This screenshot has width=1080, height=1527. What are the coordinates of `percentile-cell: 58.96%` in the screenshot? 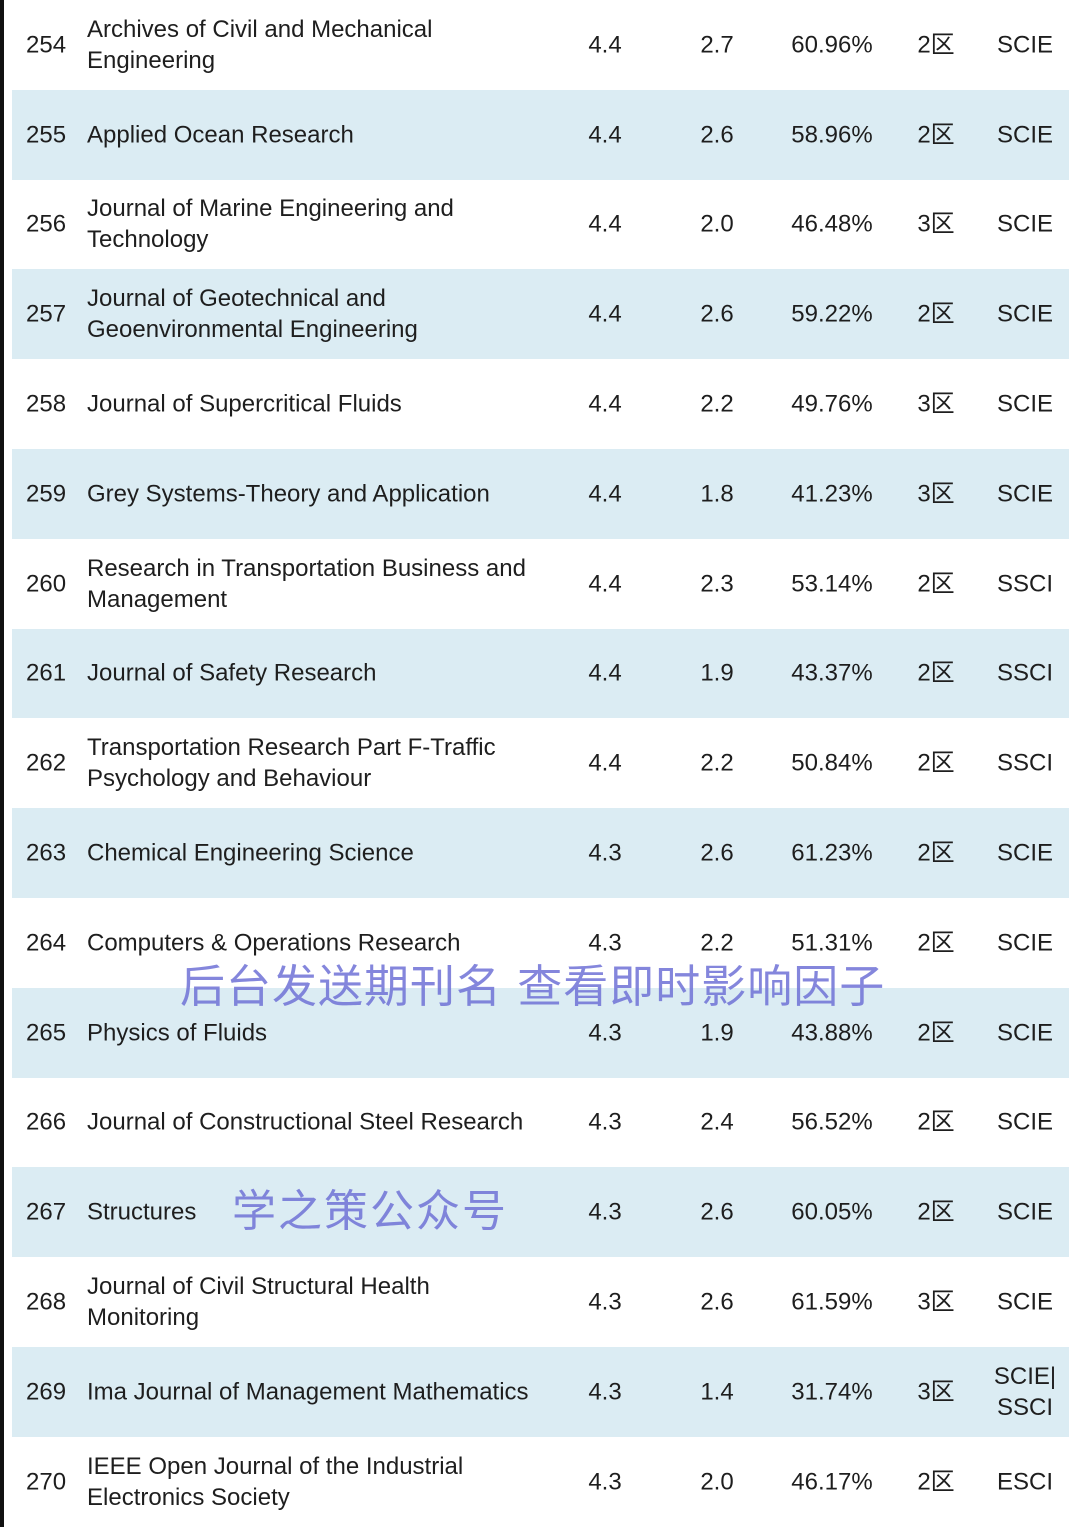 It's located at (832, 135).